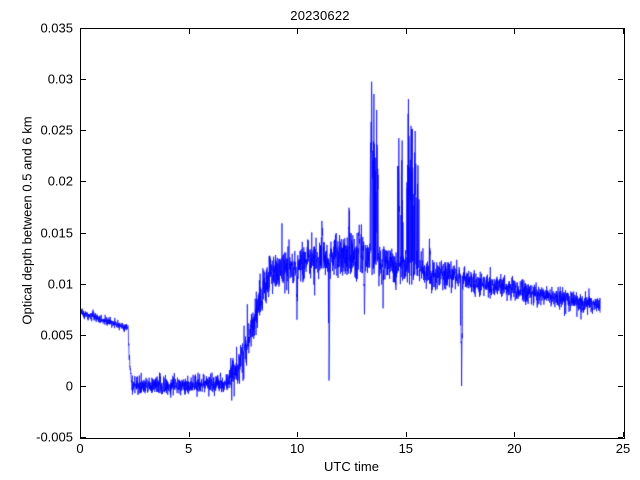  I want to click on y-tick-label: -0.005, so click(54, 437).